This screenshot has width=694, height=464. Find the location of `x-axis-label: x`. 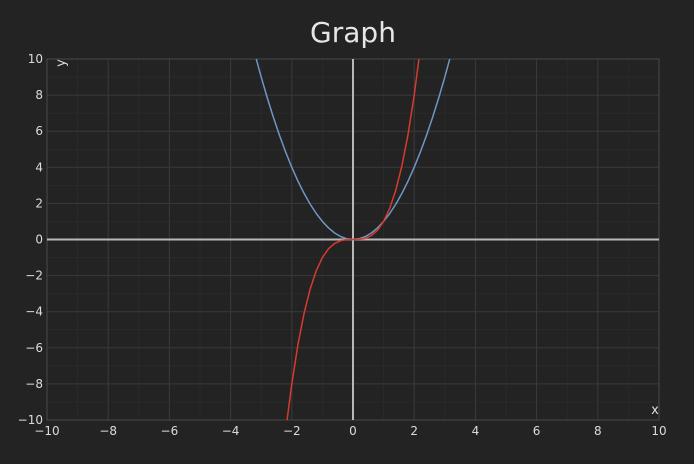

x-axis-label: x is located at coordinates (655, 410).